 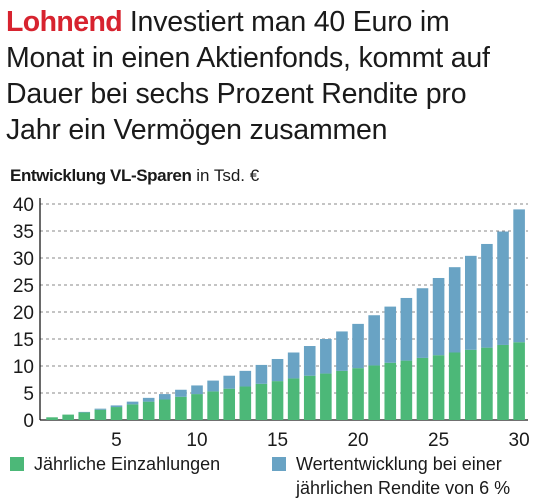 I want to click on y-tick-label-15: 15, so click(x=23, y=340).